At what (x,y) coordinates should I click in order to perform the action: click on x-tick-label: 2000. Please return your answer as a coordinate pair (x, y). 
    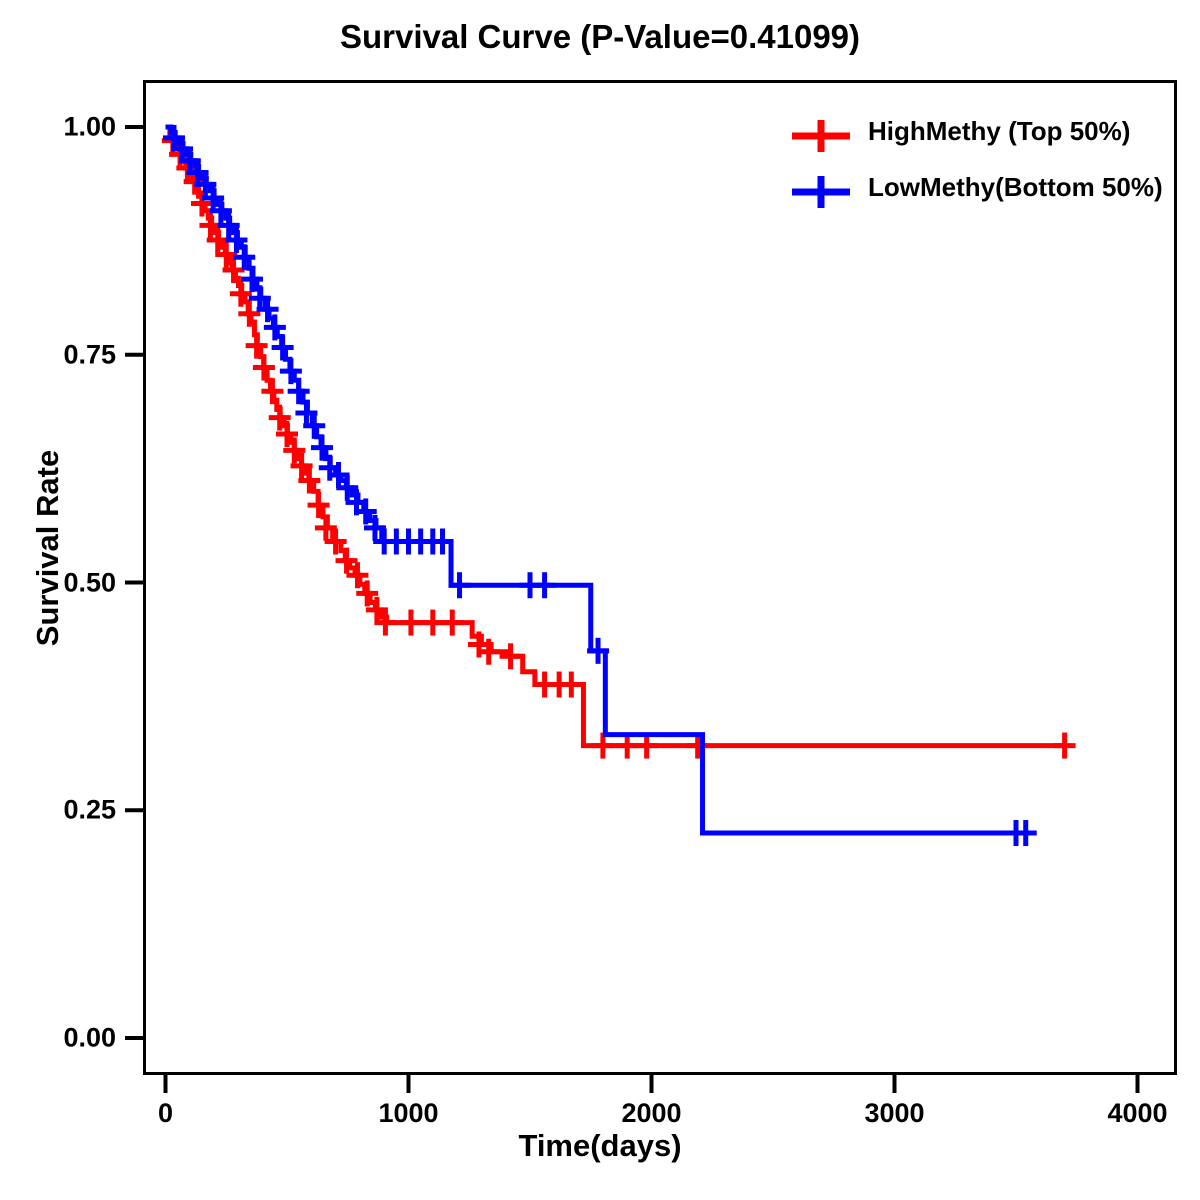
    Looking at the image, I should click on (651, 1113).